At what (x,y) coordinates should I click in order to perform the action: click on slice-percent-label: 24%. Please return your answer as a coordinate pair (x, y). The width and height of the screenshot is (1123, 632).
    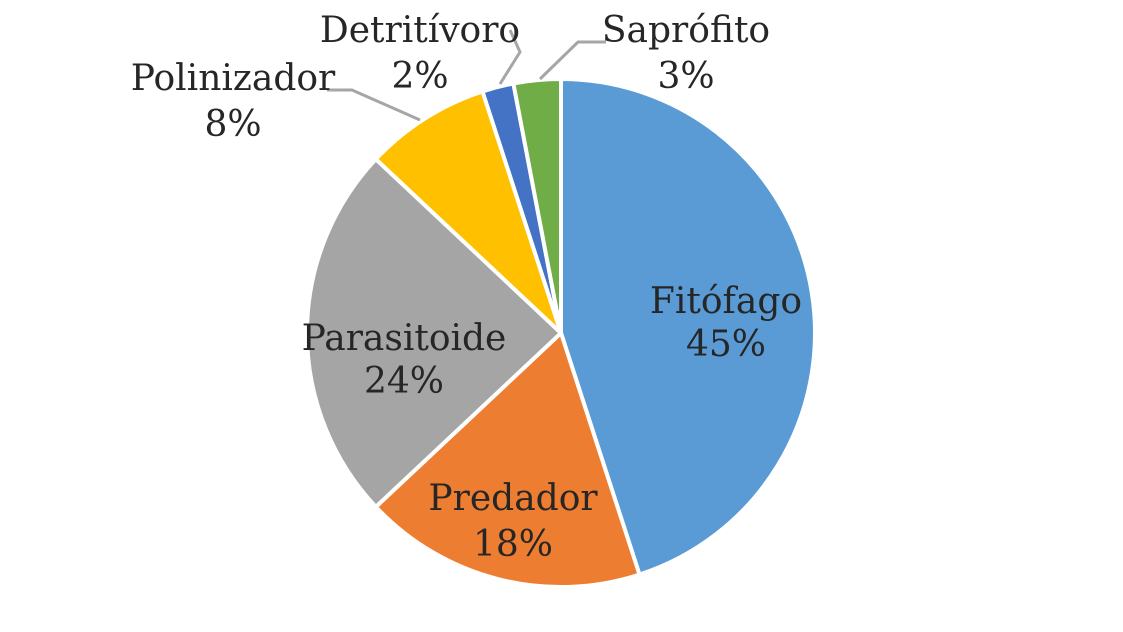
    Looking at the image, I should click on (404, 381).